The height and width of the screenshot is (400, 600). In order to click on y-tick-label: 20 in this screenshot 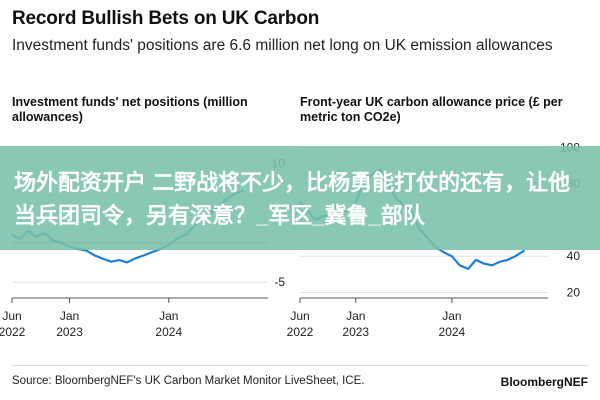, I will do `click(574, 293)`.